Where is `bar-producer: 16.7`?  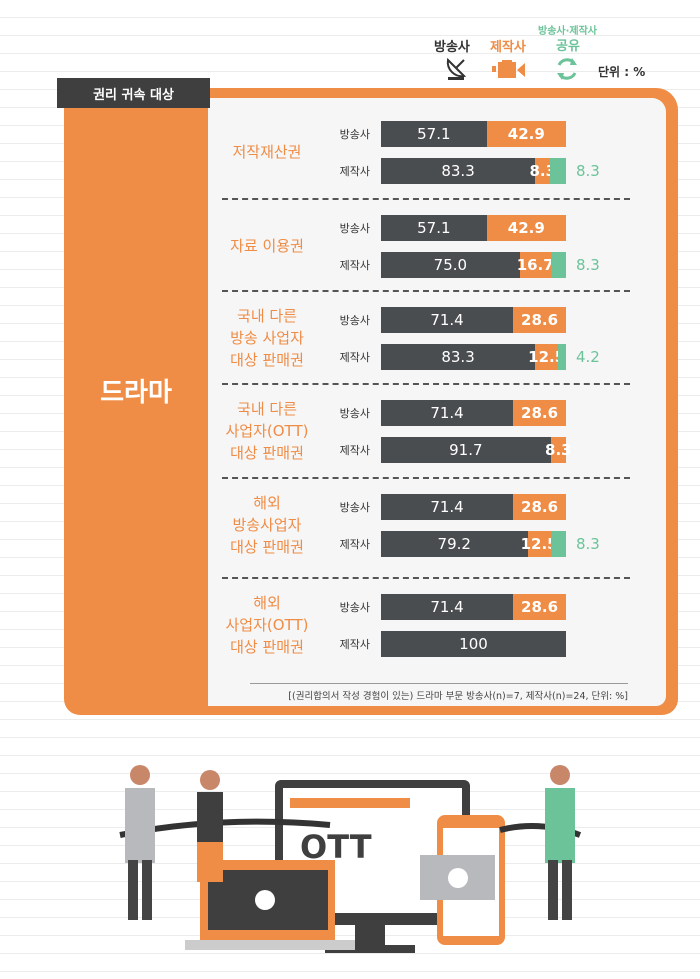
bar-producer: 16.7 is located at coordinates (535, 265).